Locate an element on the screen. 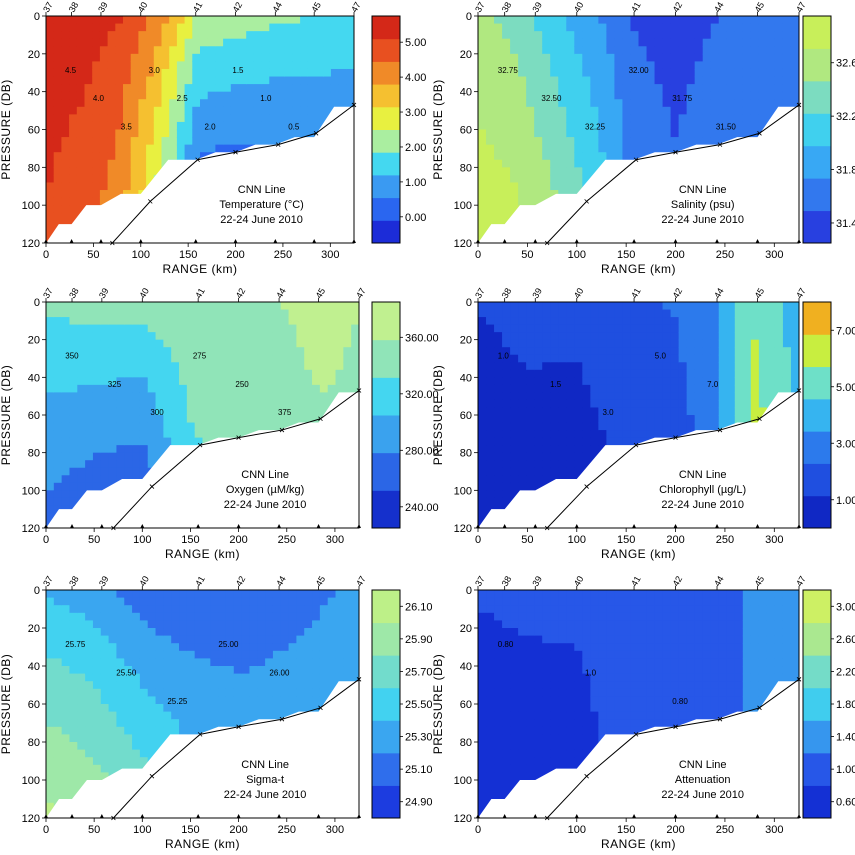  station-label: 47 is located at coordinates (801, 7).